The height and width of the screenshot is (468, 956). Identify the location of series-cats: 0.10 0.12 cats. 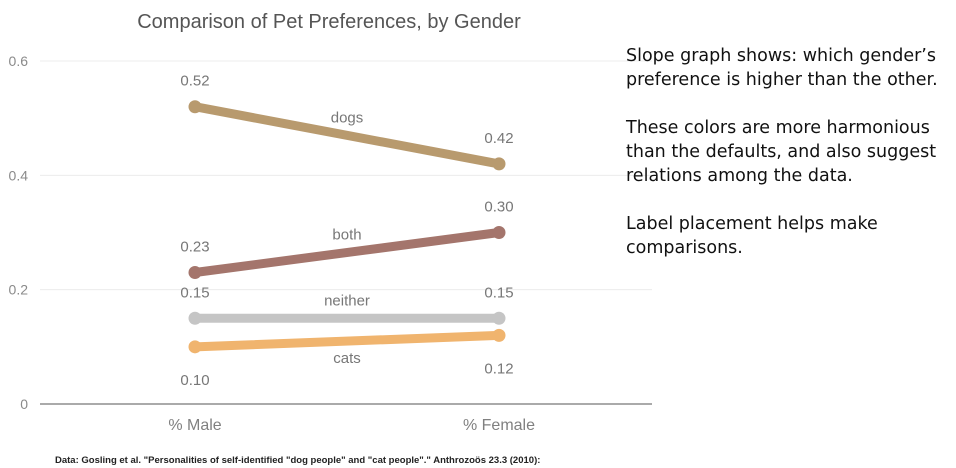
(347, 358).